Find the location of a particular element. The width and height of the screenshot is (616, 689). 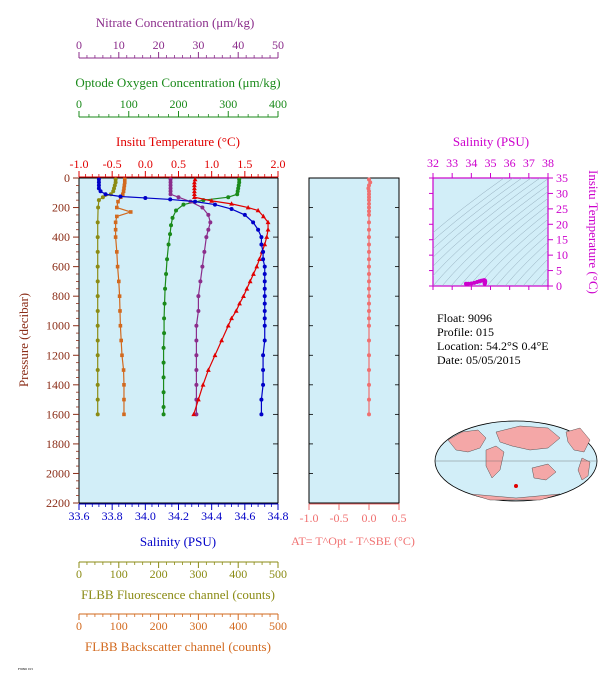

temperature-tick-label: 1.5 is located at coordinates (244, 164).